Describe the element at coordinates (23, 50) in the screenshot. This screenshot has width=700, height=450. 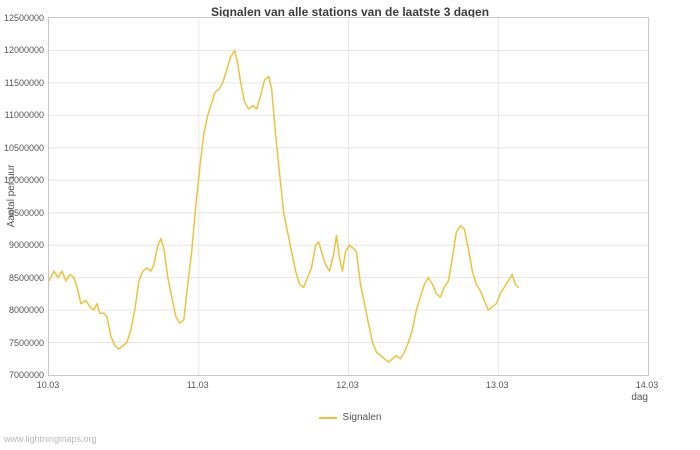
I see `y-tick-label: 12000000` at that location.